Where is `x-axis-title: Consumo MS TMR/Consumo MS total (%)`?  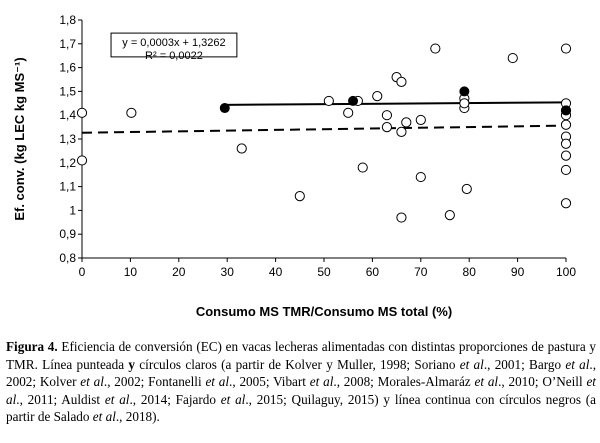 x-axis-title: Consumo MS TMR/Consumo MS total (%) is located at coordinates (324, 311).